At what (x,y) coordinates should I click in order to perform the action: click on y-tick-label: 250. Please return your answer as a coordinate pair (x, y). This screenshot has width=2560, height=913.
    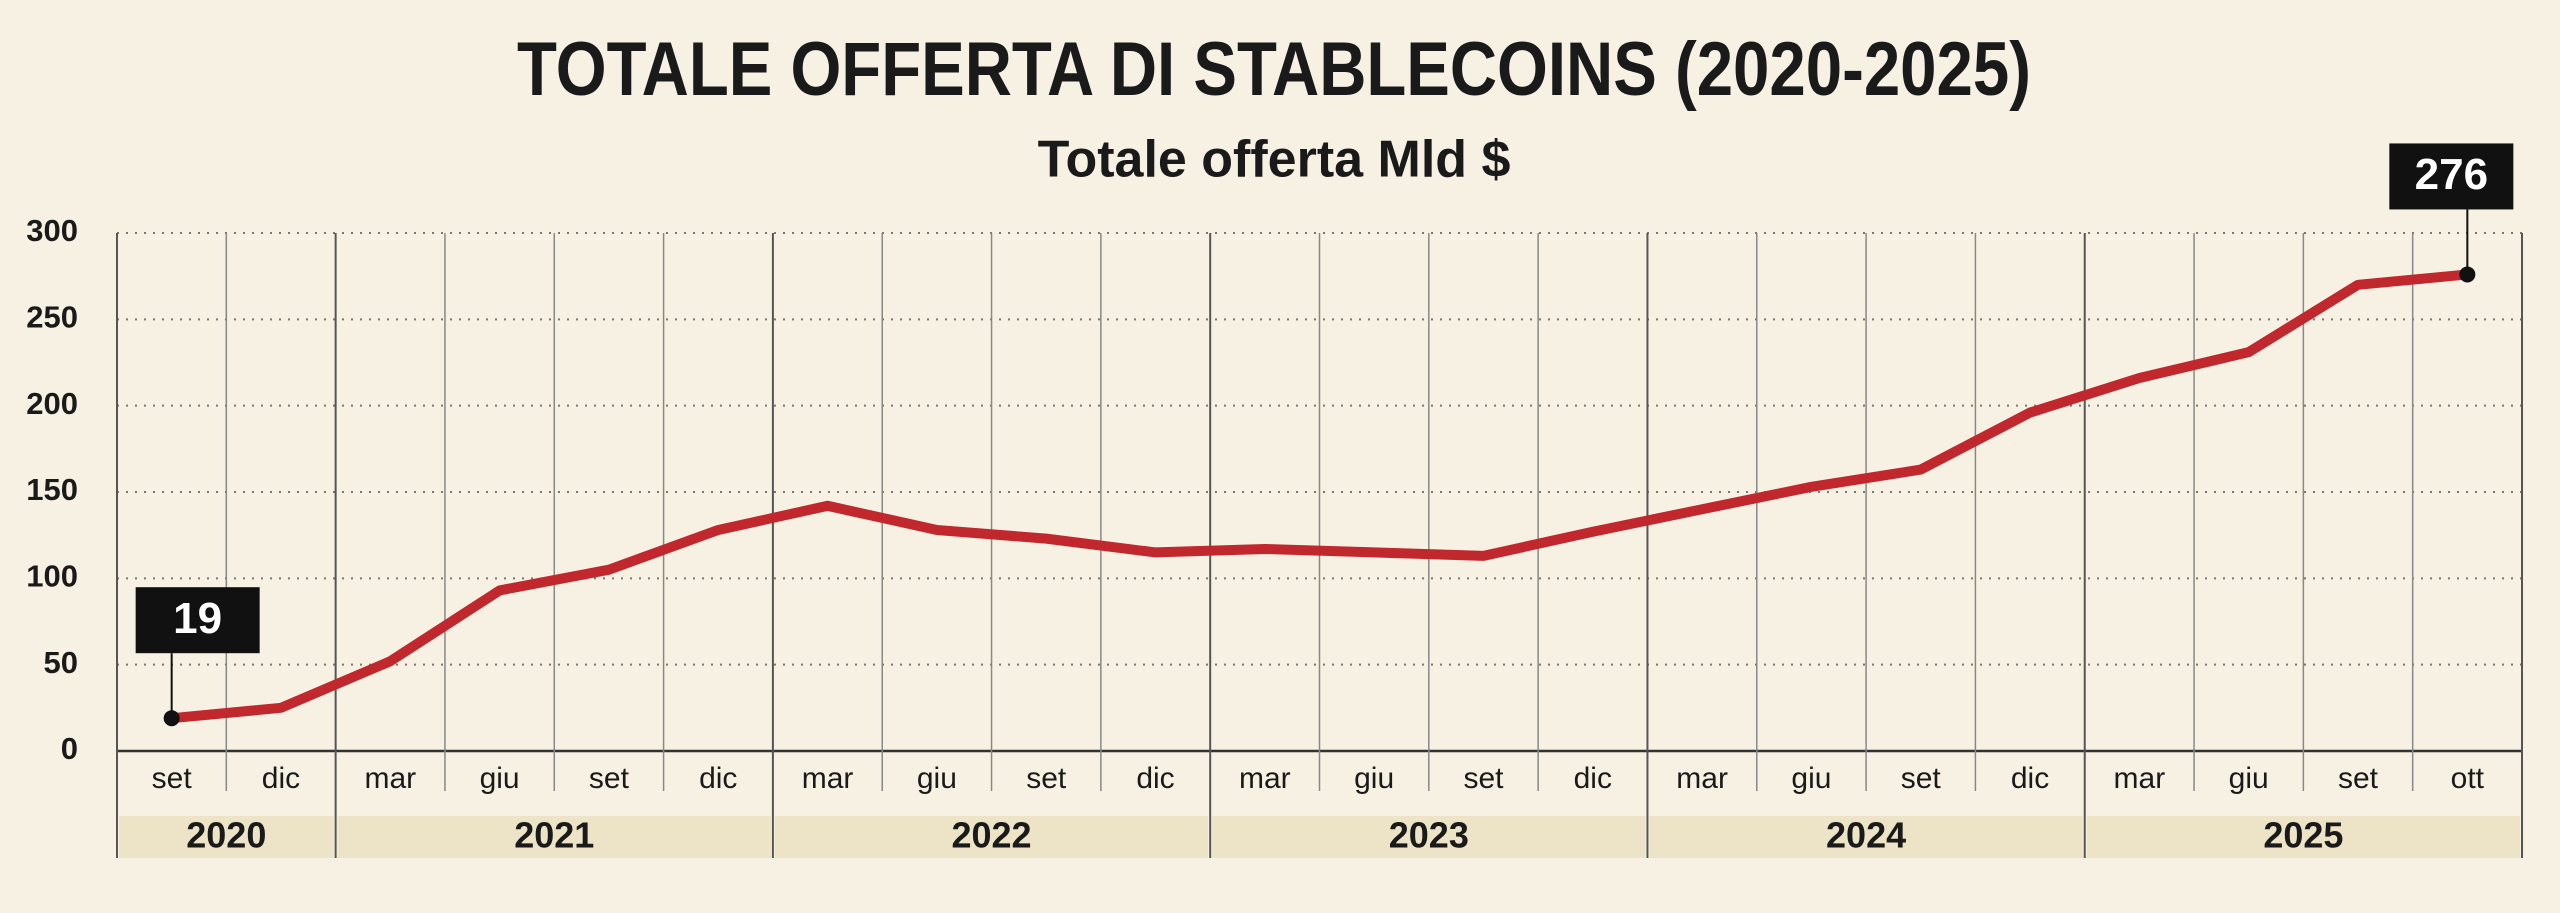
    Looking at the image, I should click on (52, 317).